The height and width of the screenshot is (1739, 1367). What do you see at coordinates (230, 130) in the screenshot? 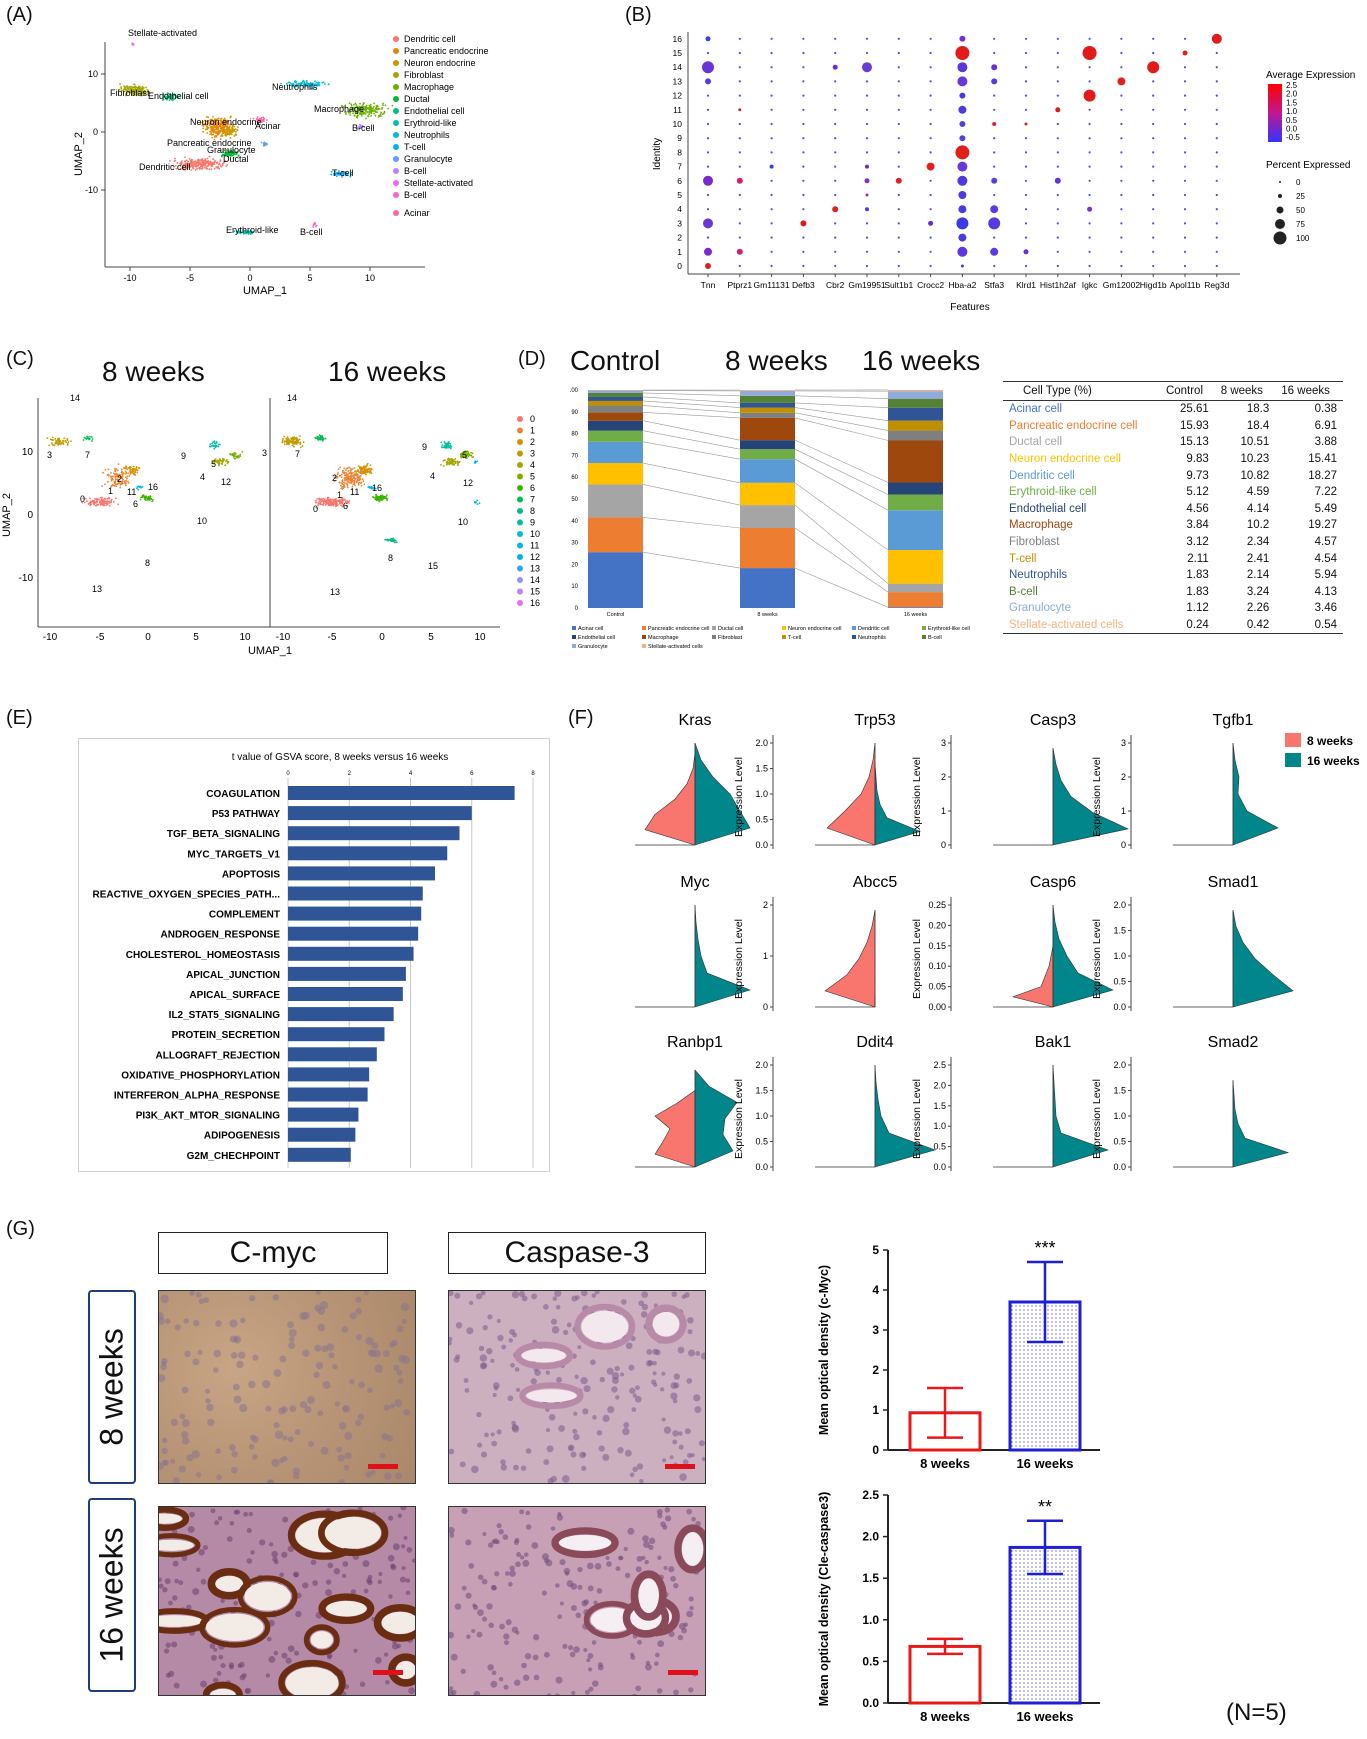
I see `neuron-endocrine-cluster` at bounding box center [230, 130].